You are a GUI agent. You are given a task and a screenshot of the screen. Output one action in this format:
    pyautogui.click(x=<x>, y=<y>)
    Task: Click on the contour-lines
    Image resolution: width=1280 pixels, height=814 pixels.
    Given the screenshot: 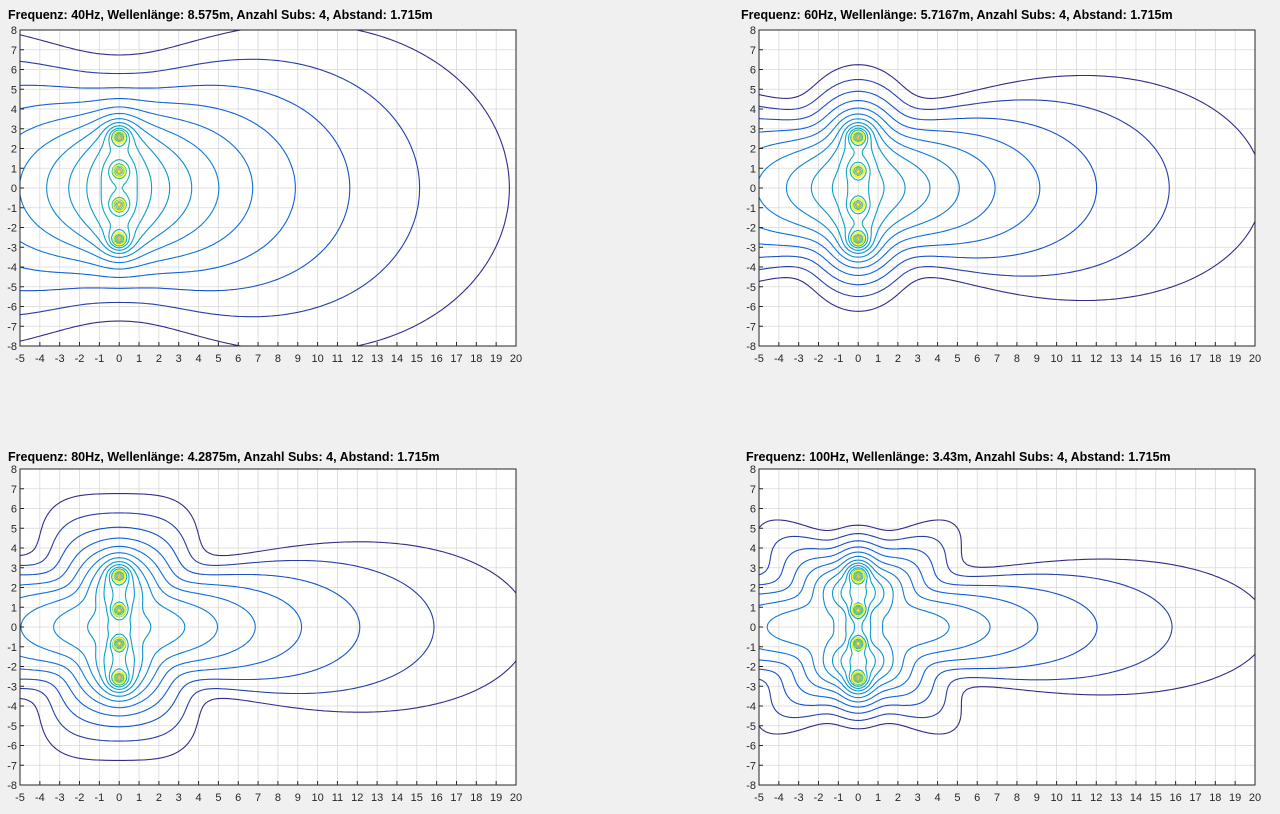 What is the action you would take?
    pyautogui.click(x=1007, y=627)
    